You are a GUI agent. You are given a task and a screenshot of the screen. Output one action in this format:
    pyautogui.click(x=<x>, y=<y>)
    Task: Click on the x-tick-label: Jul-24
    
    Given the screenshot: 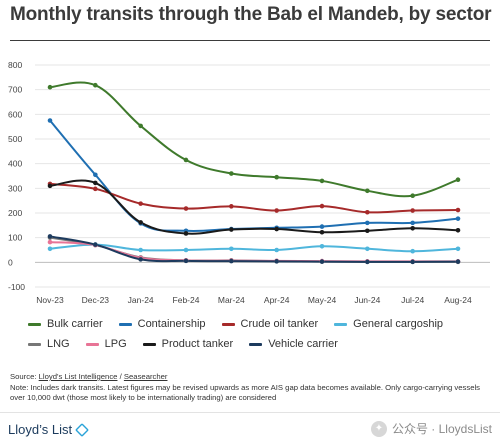 What is the action you would take?
    pyautogui.click(x=412, y=300)
    